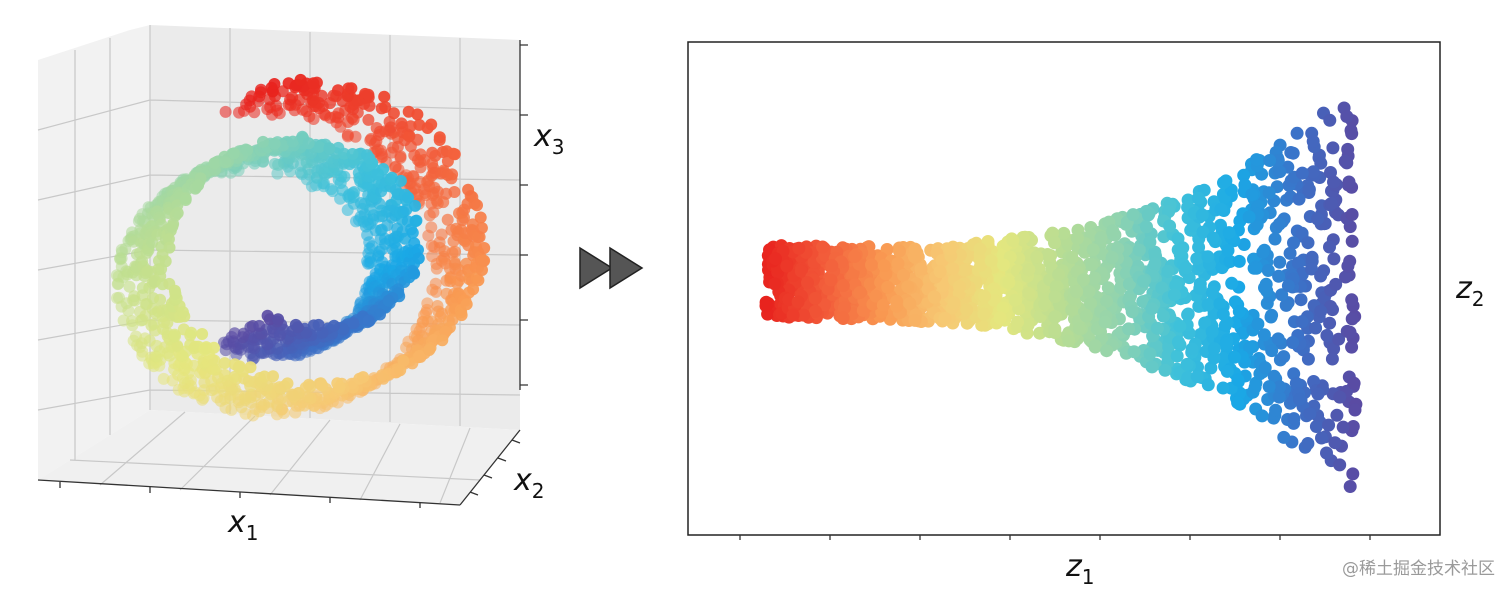 The image size is (1512, 596). Describe the element at coordinates (1079, 569) in the screenshot. I see `axis-label-z1: z1` at that location.